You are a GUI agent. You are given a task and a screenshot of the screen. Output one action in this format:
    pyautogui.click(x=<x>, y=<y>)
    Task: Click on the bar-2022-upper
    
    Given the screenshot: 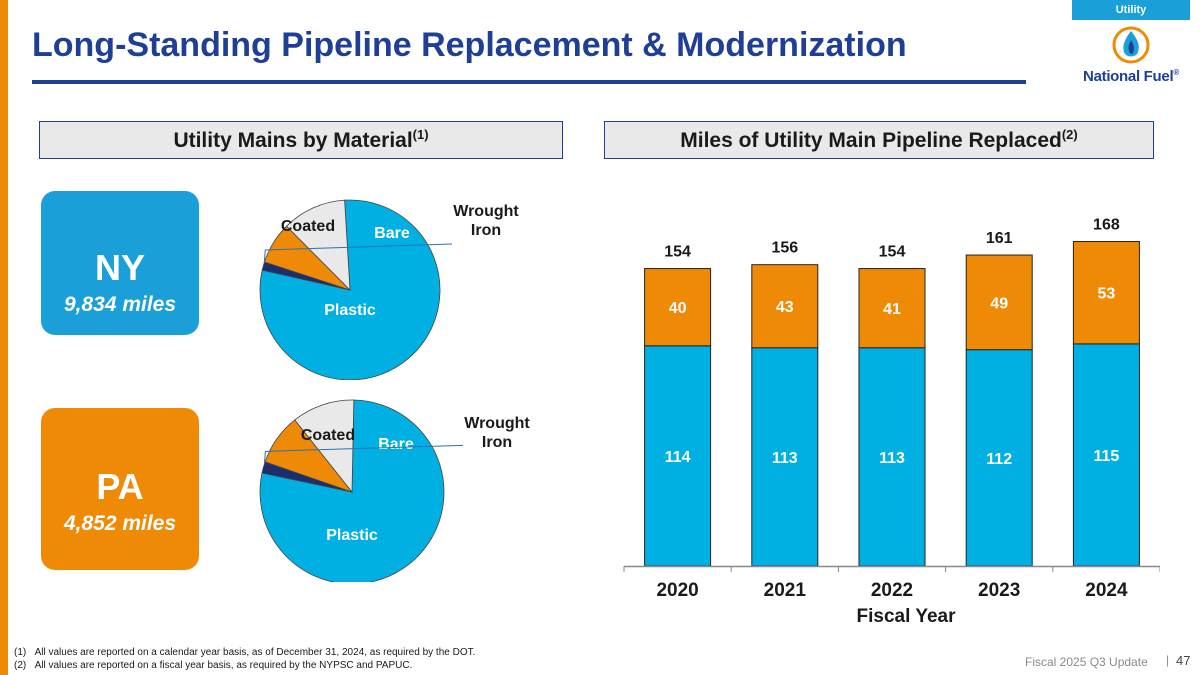 What is the action you would take?
    pyautogui.click(x=892, y=308)
    